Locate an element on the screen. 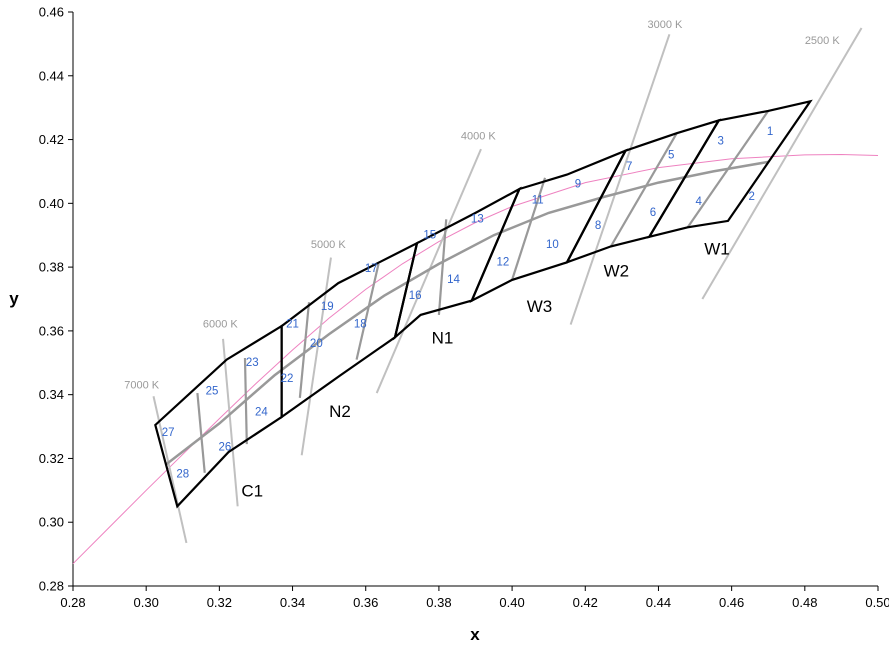 The image size is (889, 646). x-tick-label: 0.32 is located at coordinates (219, 602).